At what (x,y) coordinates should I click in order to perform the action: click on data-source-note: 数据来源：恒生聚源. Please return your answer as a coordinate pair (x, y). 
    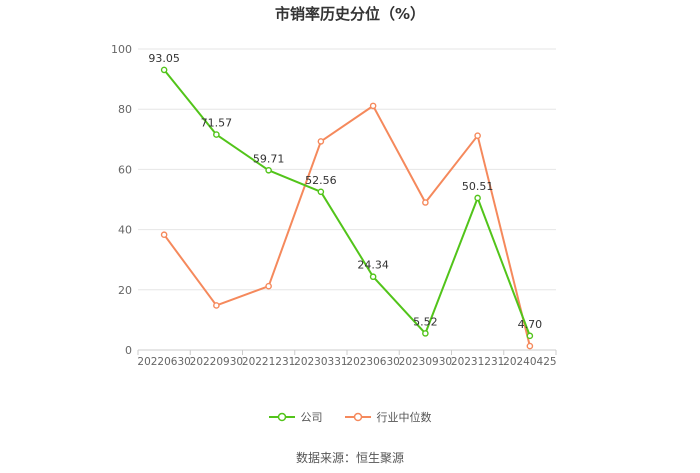
    Looking at the image, I should click on (349, 458).